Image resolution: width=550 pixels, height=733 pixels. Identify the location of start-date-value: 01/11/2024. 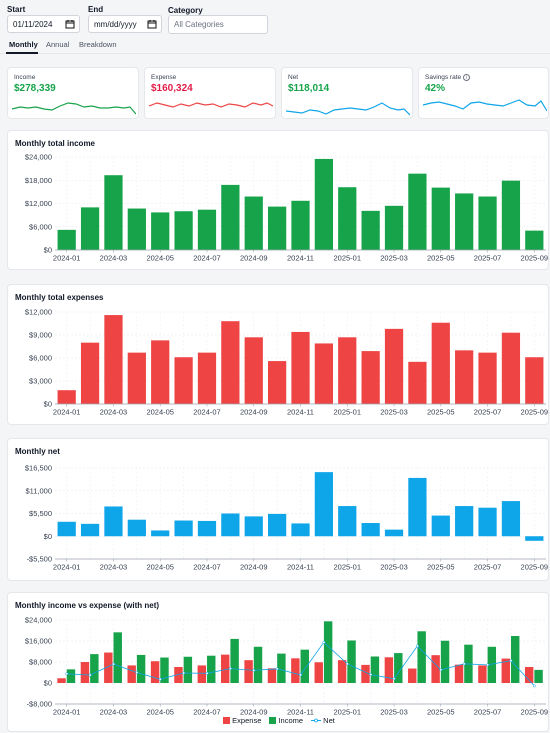
(33, 24).